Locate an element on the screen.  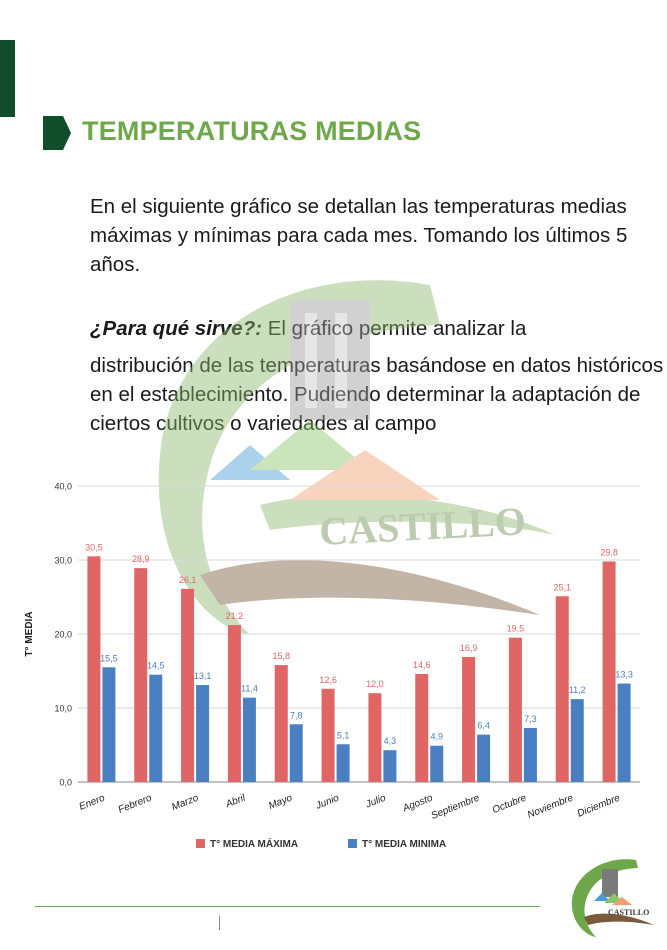
y-tick-label: 10,0 is located at coordinates (63, 709).